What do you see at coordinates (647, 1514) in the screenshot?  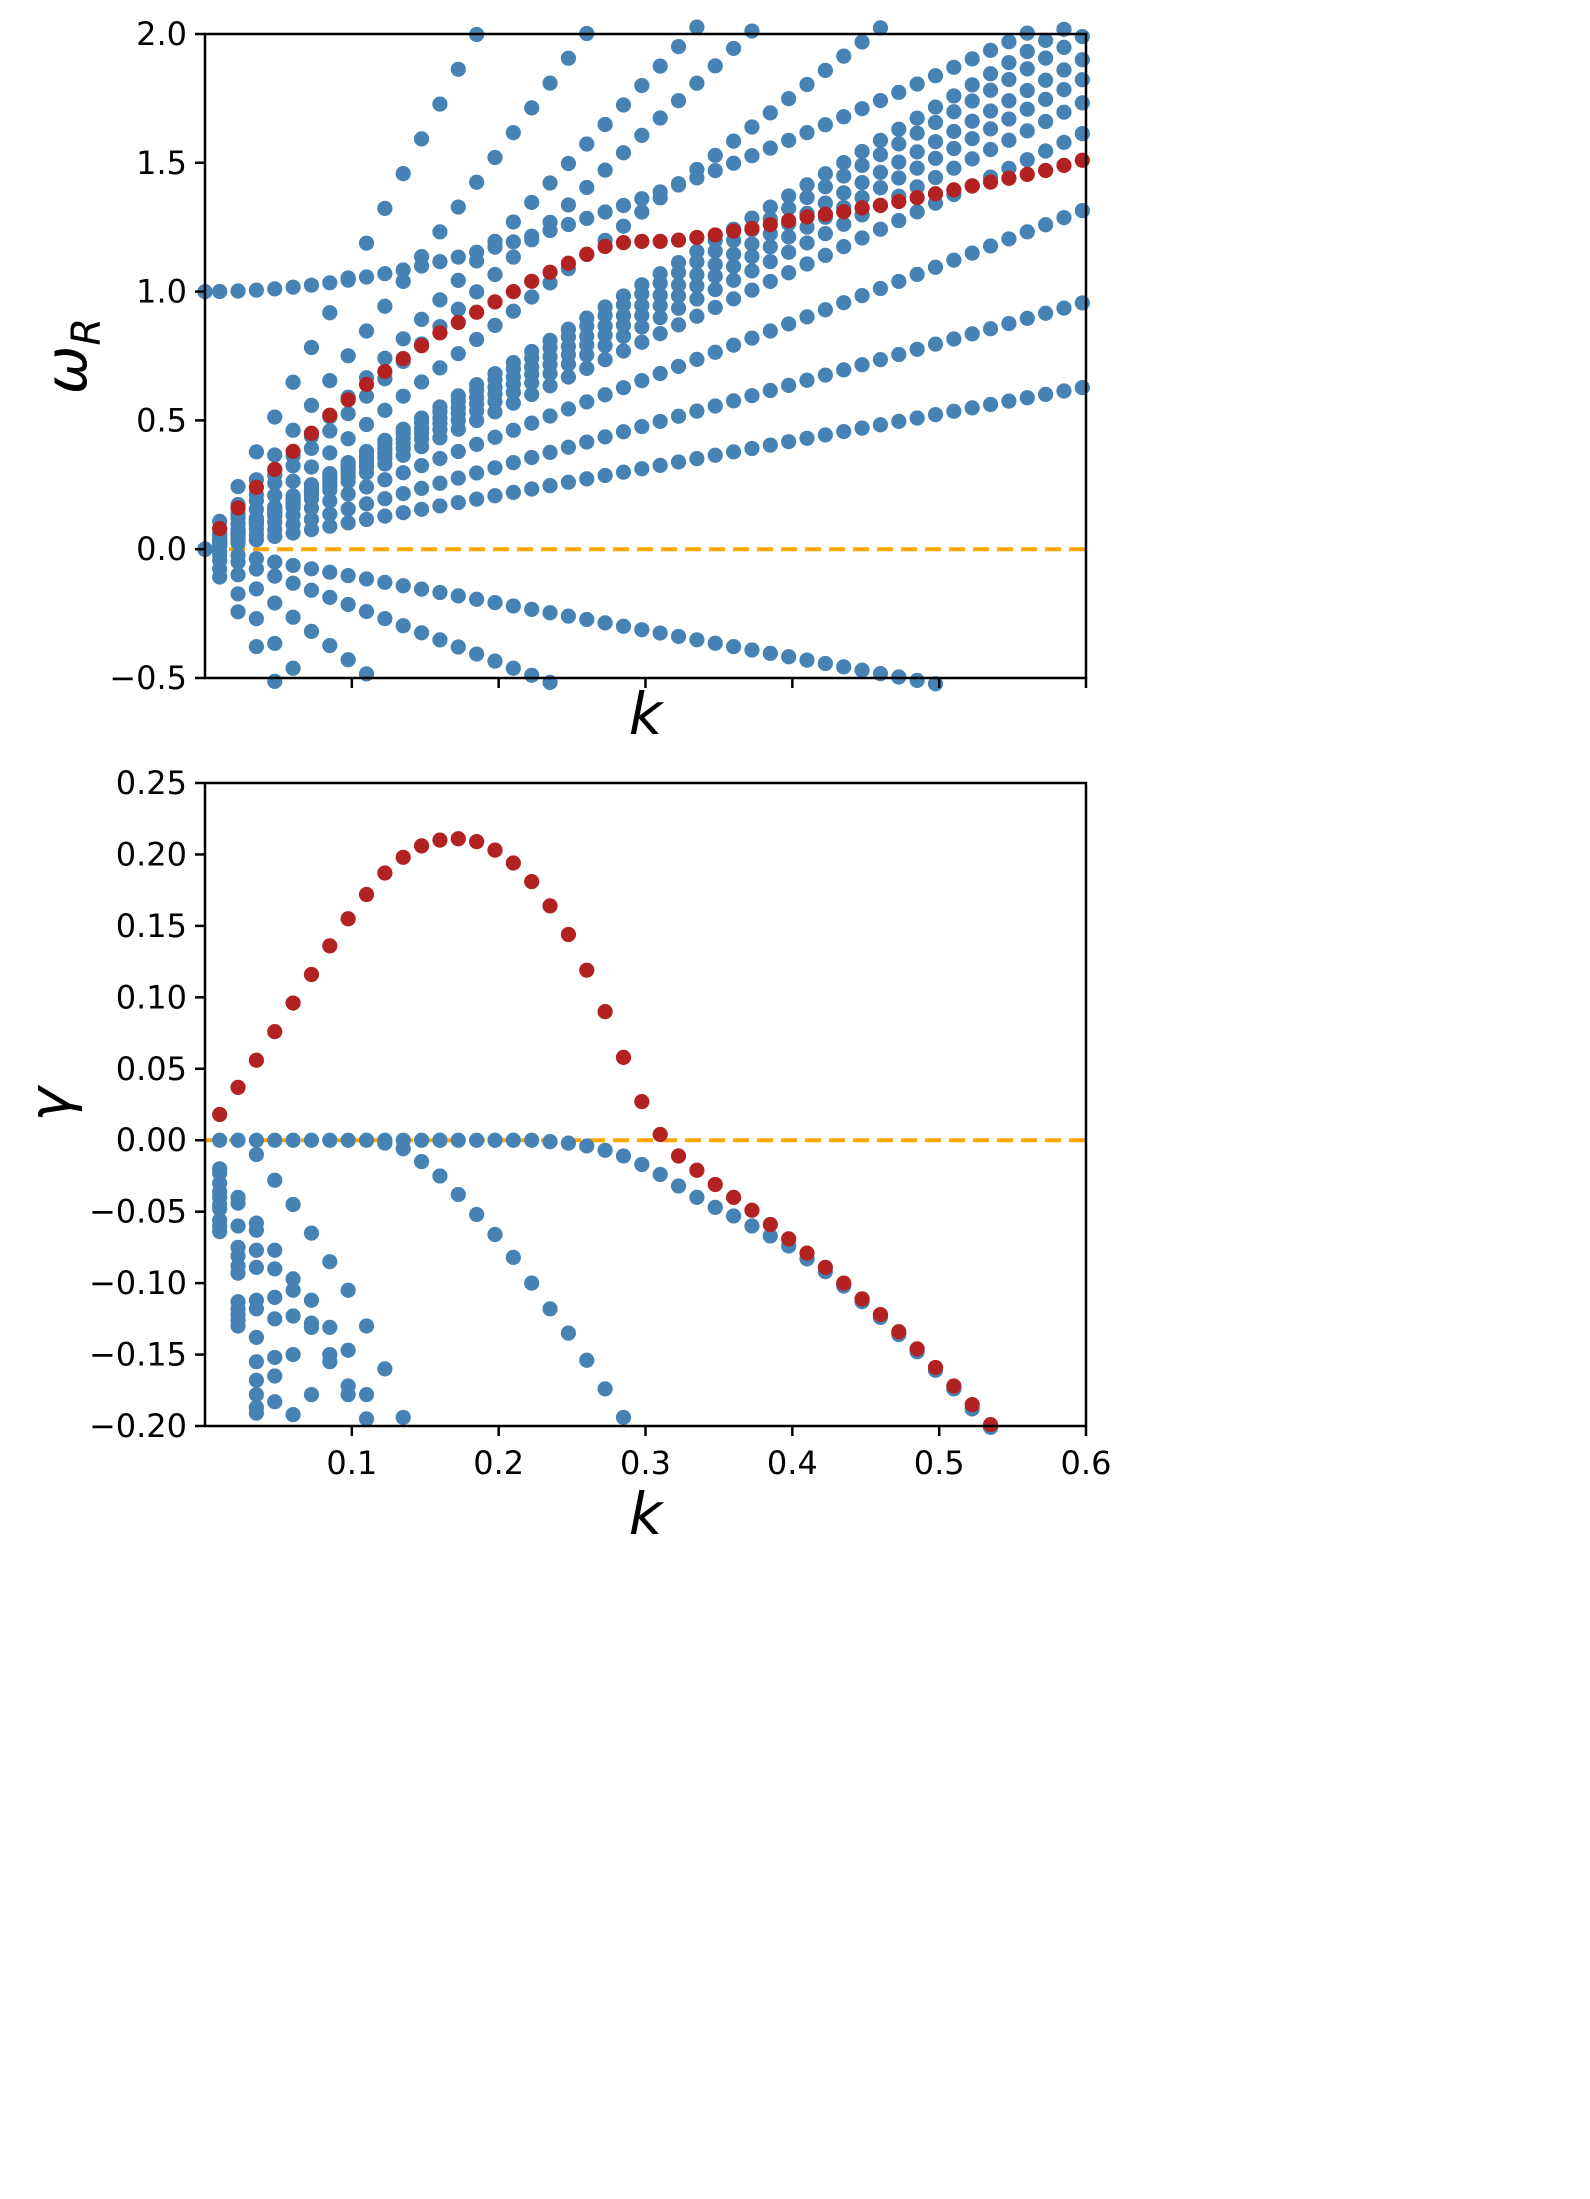 I see `bottom-x-axis-label: k` at bounding box center [647, 1514].